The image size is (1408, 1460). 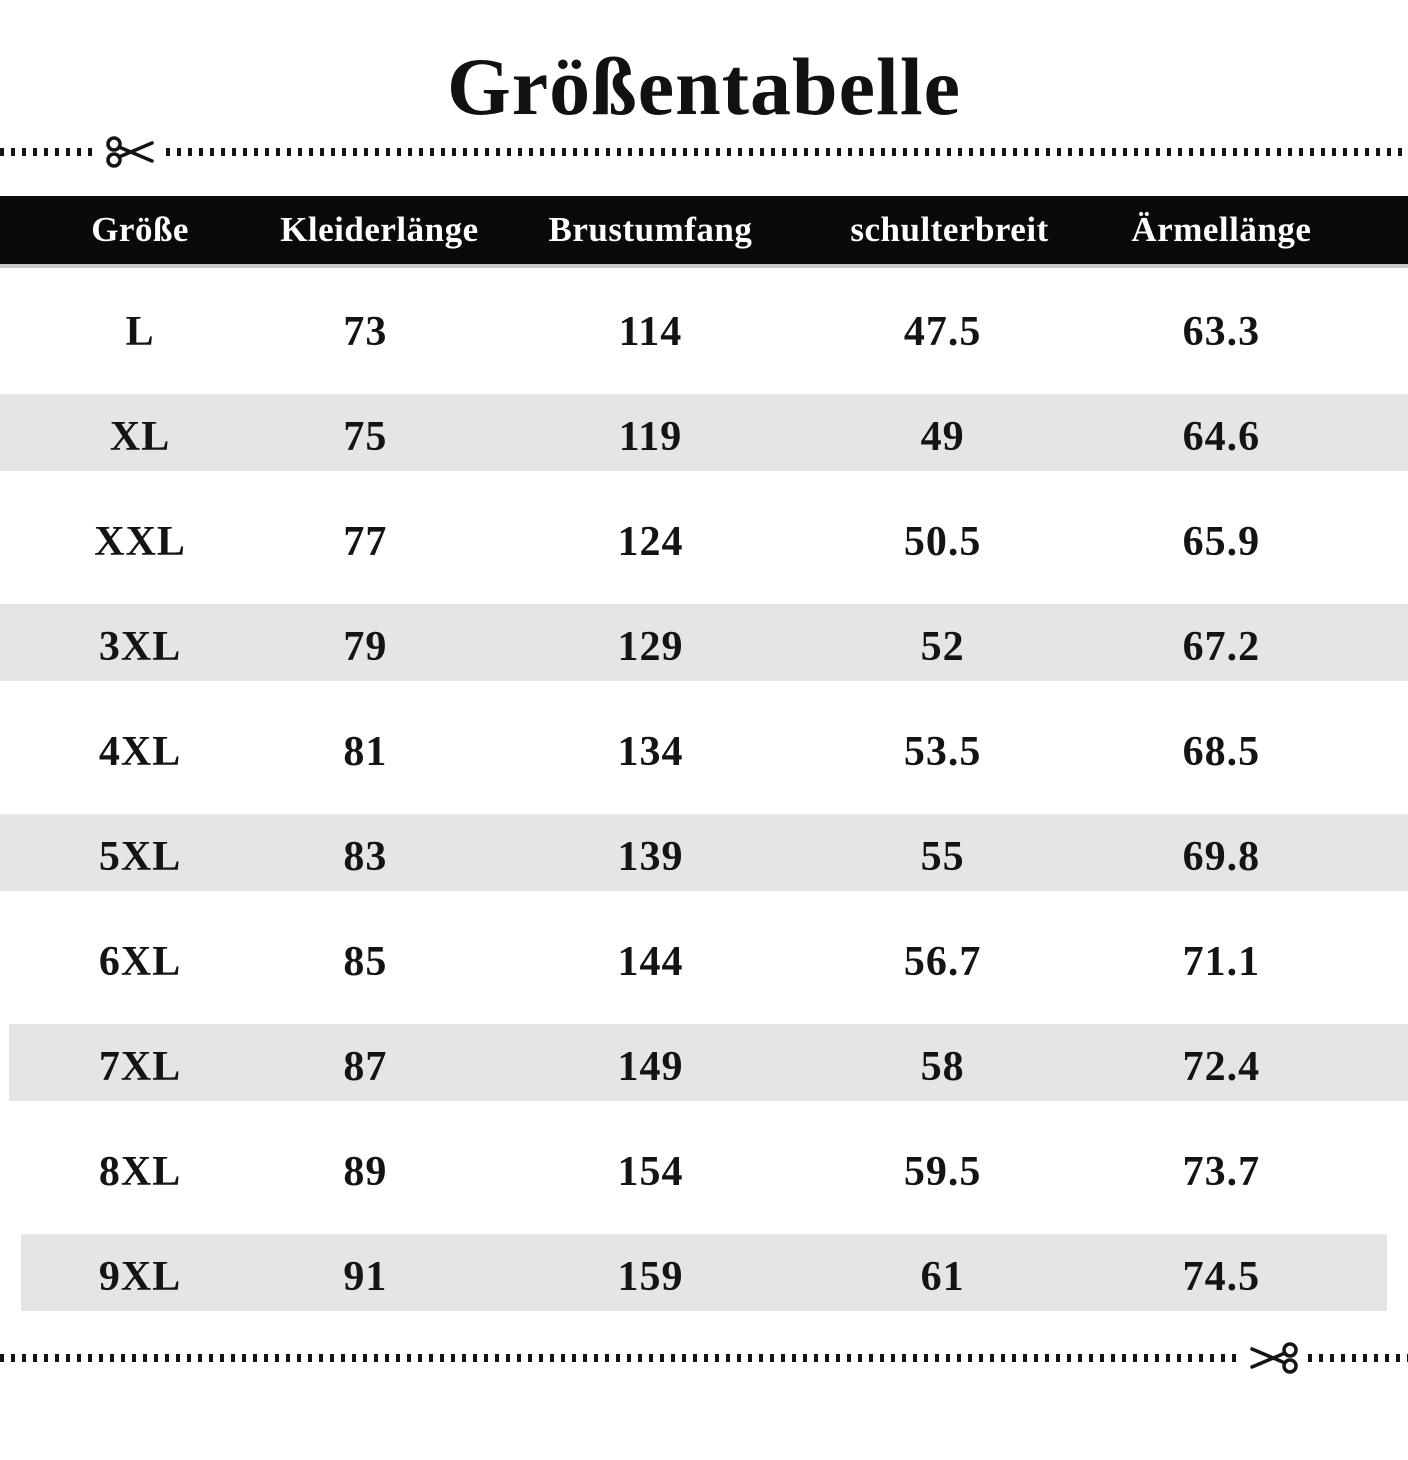 What do you see at coordinates (704, 86) in the screenshot?
I see `page-title: Größentabelle` at bounding box center [704, 86].